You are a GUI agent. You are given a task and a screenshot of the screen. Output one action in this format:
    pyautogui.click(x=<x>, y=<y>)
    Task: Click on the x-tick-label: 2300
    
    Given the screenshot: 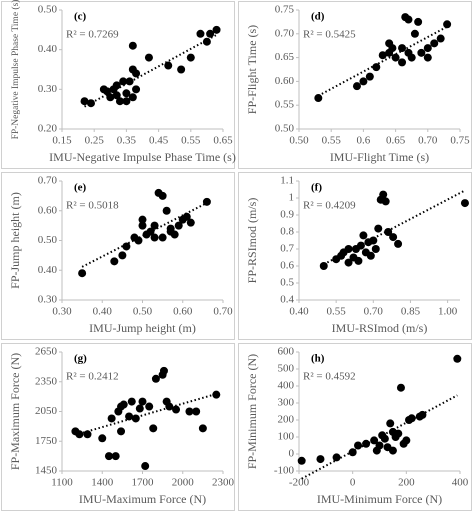 What is the action you would take?
    pyautogui.click(x=223, y=483)
    